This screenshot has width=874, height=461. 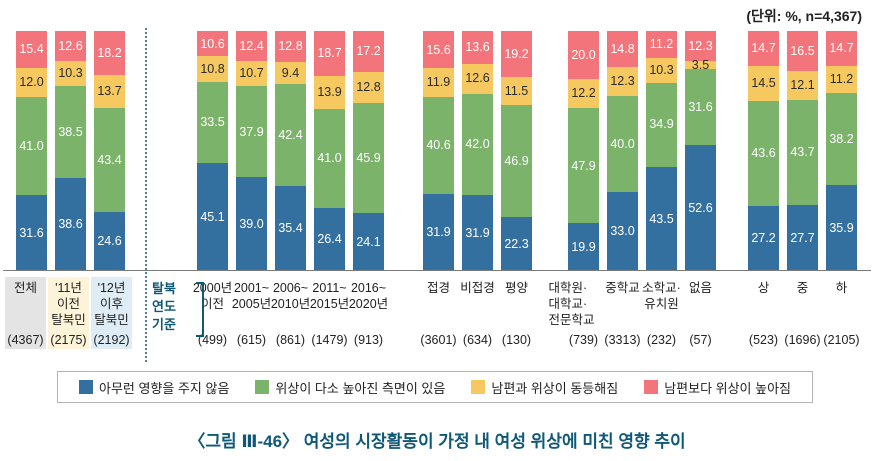 I want to click on category-label: 소학교· 유치원, so click(x=661, y=296).